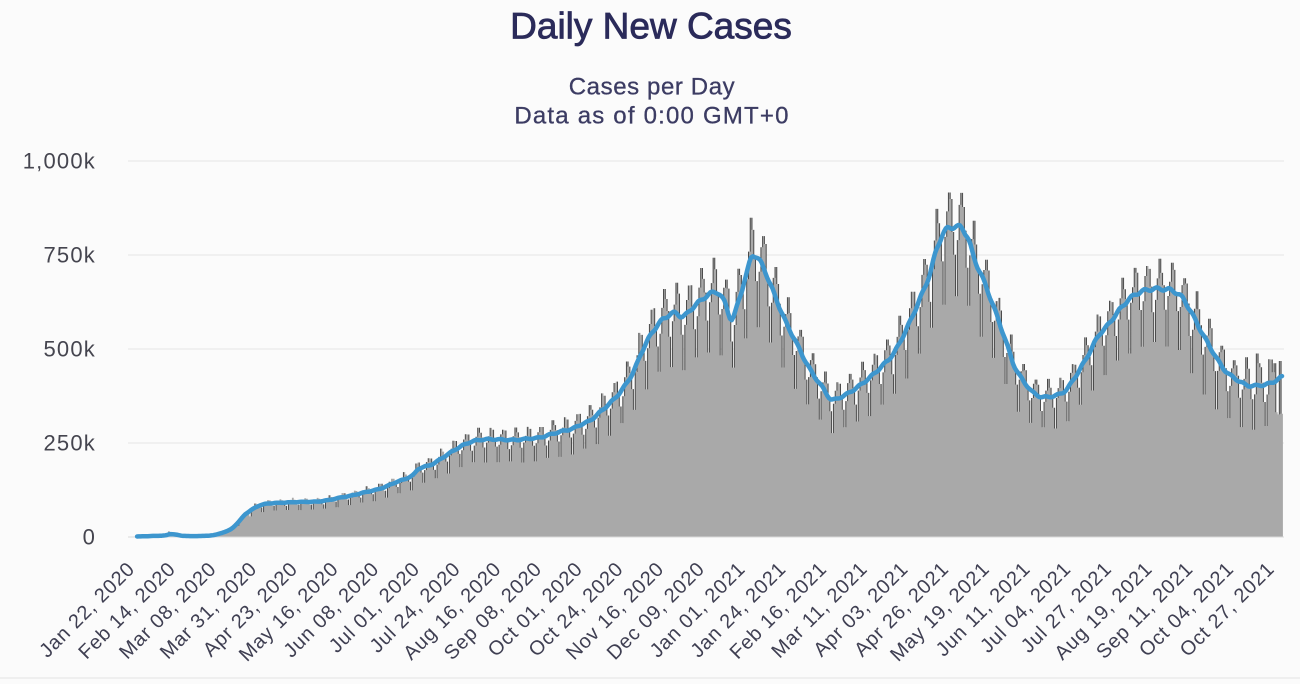 Image resolution: width=1300 pixels, height=684 pixels. I want to click on svg-text: 0, so click(89, 537).